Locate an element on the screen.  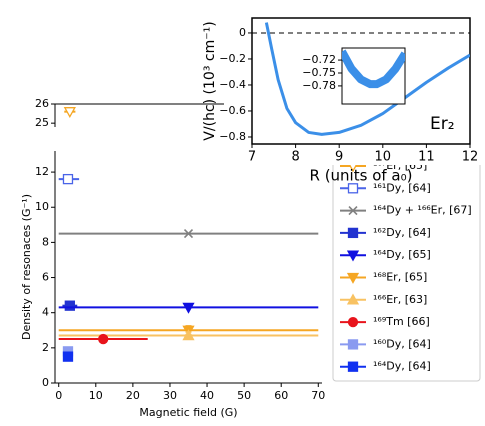
x-tick-label: 7 is located at coordinates (252, 157).